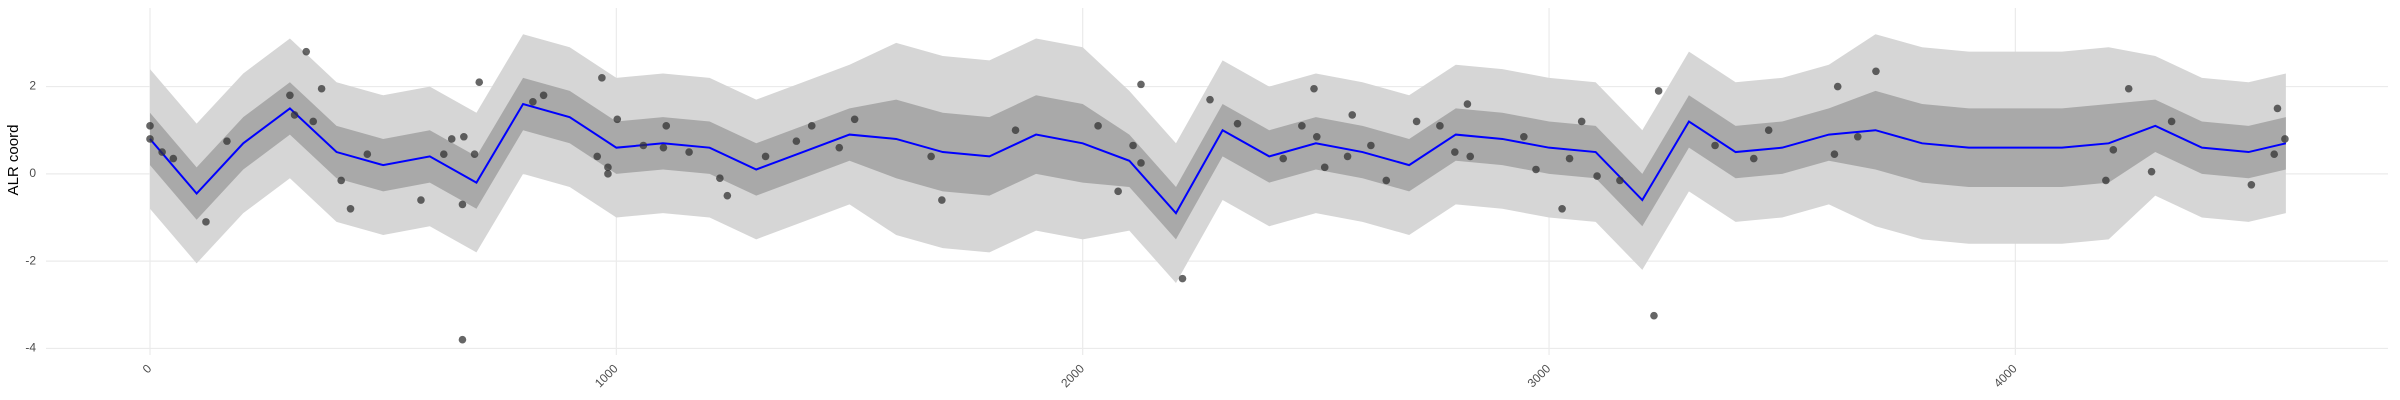  What do you see at coordinates (30, 348) in the screenshot?
I see `y-tick-label: -4` at bounding box center [30, 348].